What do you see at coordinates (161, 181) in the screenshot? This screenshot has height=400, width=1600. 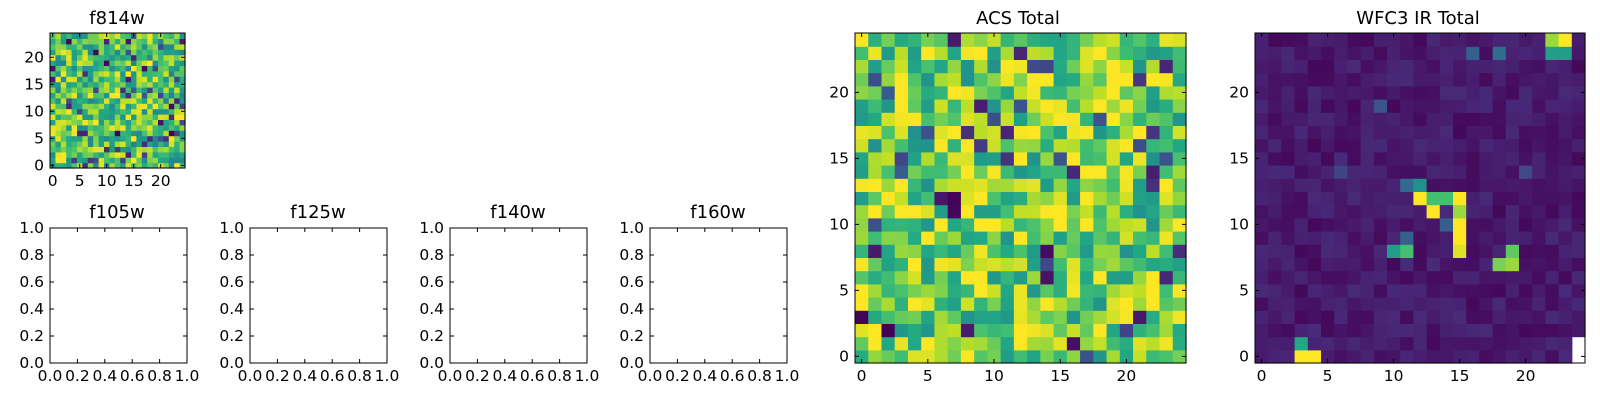 I see `x-tick-label: 20` at bounding box center [161, 181].